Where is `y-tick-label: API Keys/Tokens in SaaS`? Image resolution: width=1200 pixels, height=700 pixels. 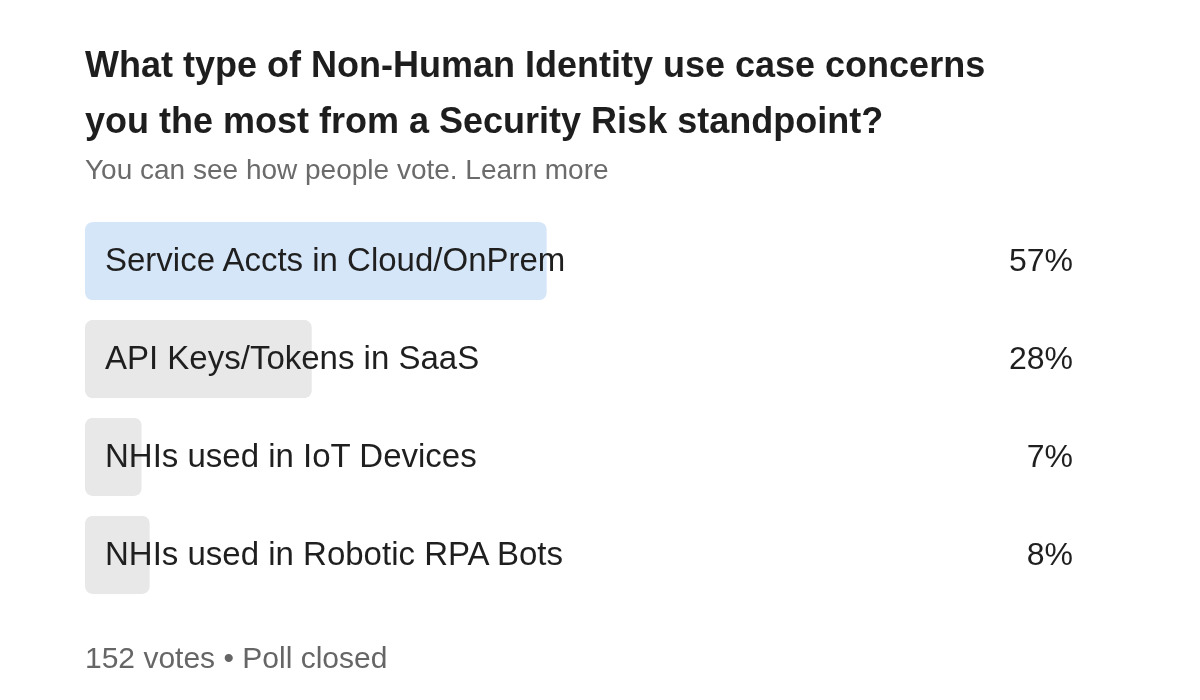
y-tick-label: API Keys/Tokens in SaaS is located at coordinates (292, 358).